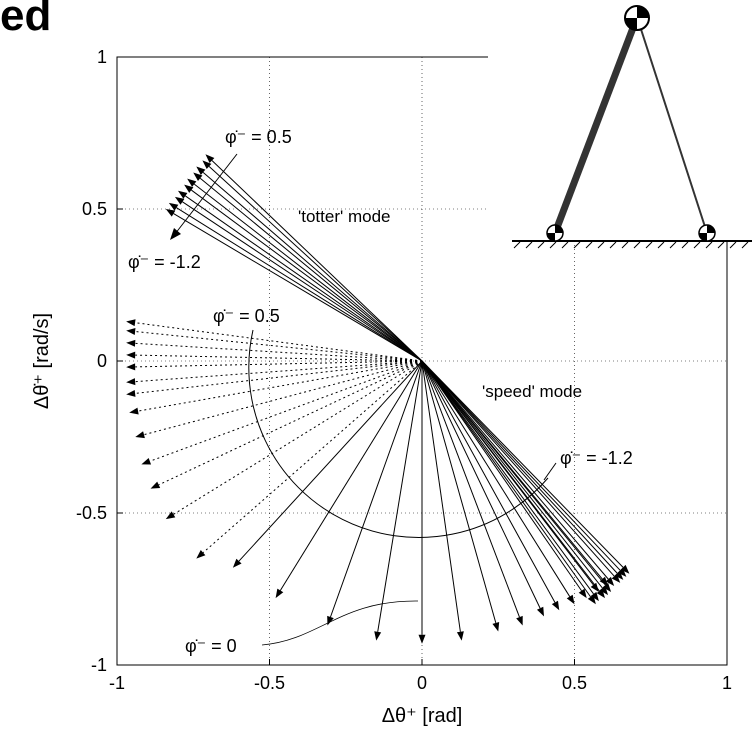 The image size is (752, 738). Describe the element at coordinates (620, 124) in the screenshot. I see `walker-inset` at that location.